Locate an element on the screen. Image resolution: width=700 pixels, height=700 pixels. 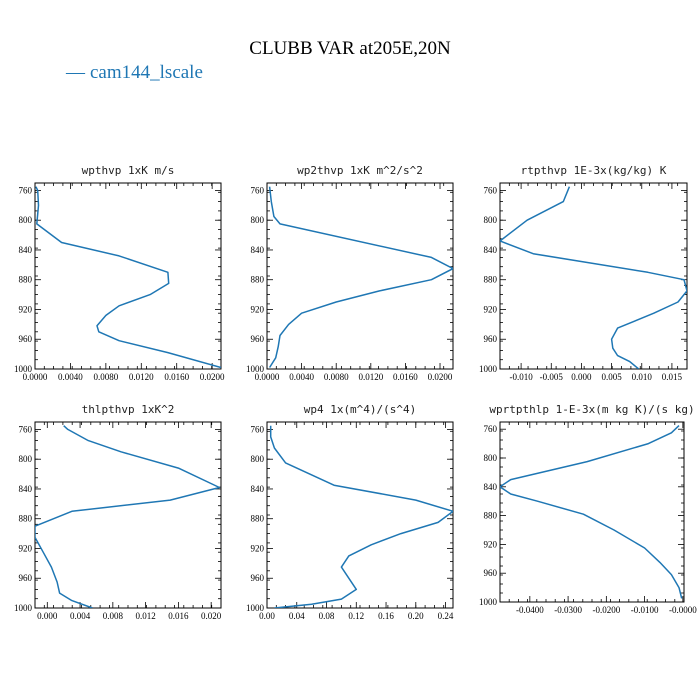
legend: — cam144_lscale is located at coordinates (134, 72).